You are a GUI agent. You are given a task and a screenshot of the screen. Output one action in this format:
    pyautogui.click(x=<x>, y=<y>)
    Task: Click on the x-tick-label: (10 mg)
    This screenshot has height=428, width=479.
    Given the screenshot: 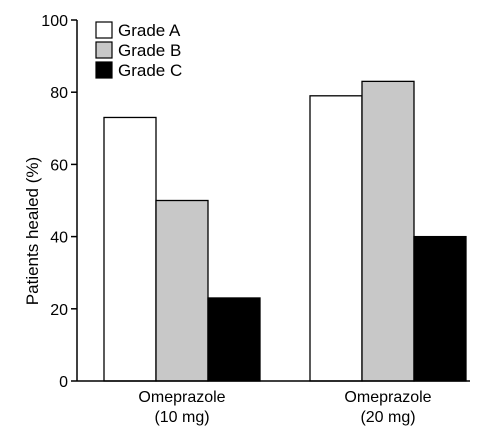 What is the action you would take?
    pyautogui.click(x=181, y=417)
    